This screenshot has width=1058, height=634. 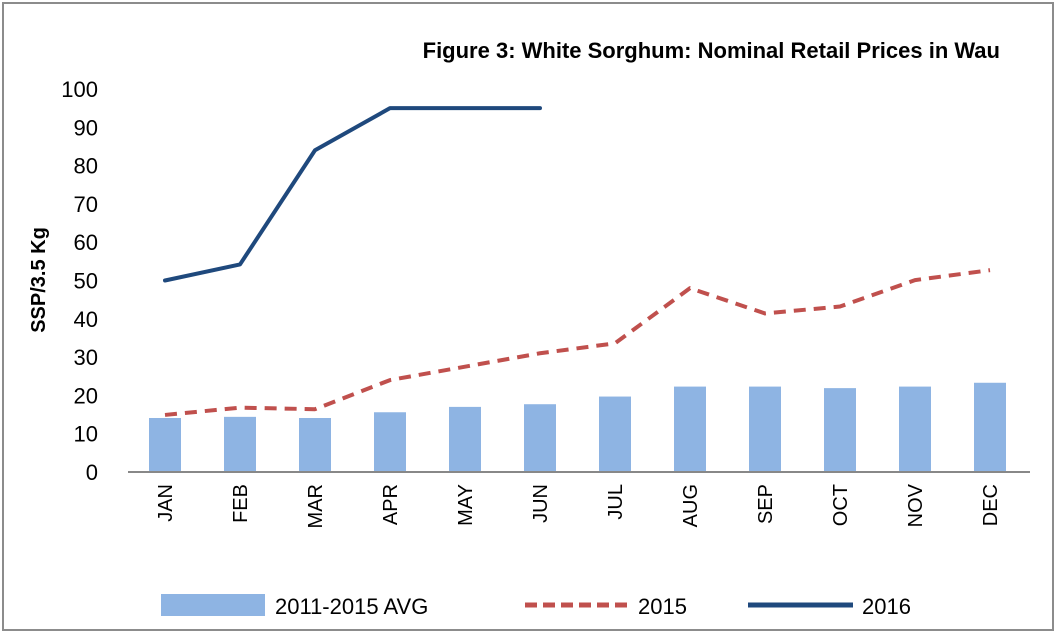 I want to click on x-tick-label: DEC, so click(x=991, y=505).